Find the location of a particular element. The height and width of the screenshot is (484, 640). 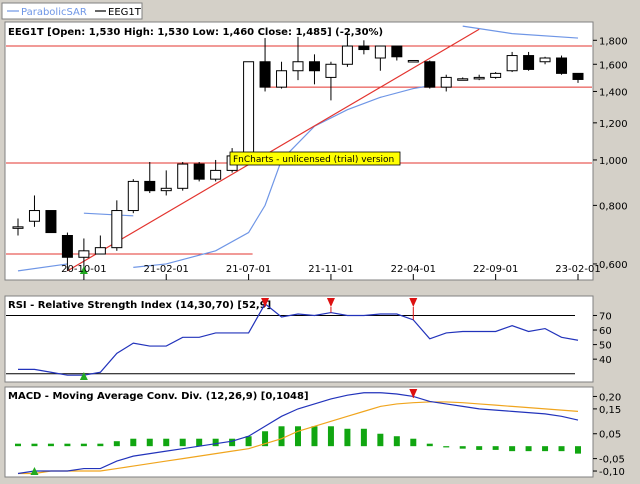

macd-histogram is located at coordinates (298, 440).